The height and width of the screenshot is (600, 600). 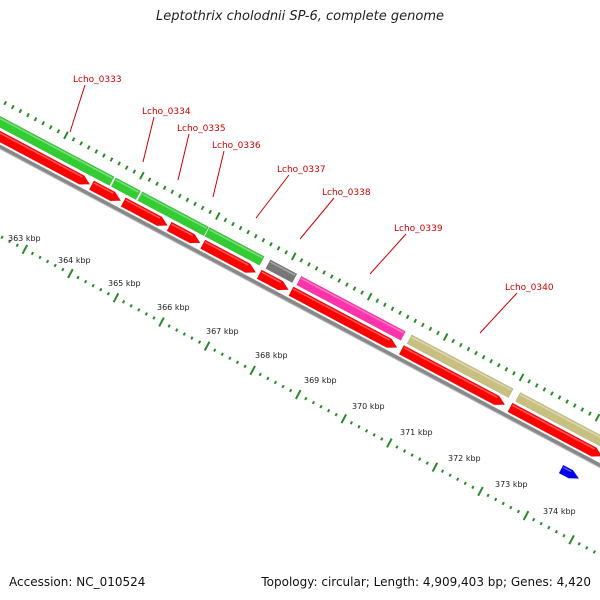 I want to click on kbp-label: 373 kbp, so click(x=511, y=484).